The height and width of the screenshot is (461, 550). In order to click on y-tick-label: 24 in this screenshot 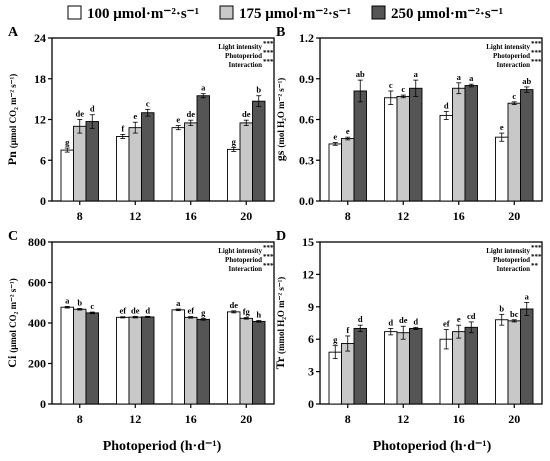, I will do `click(40, 38)`.